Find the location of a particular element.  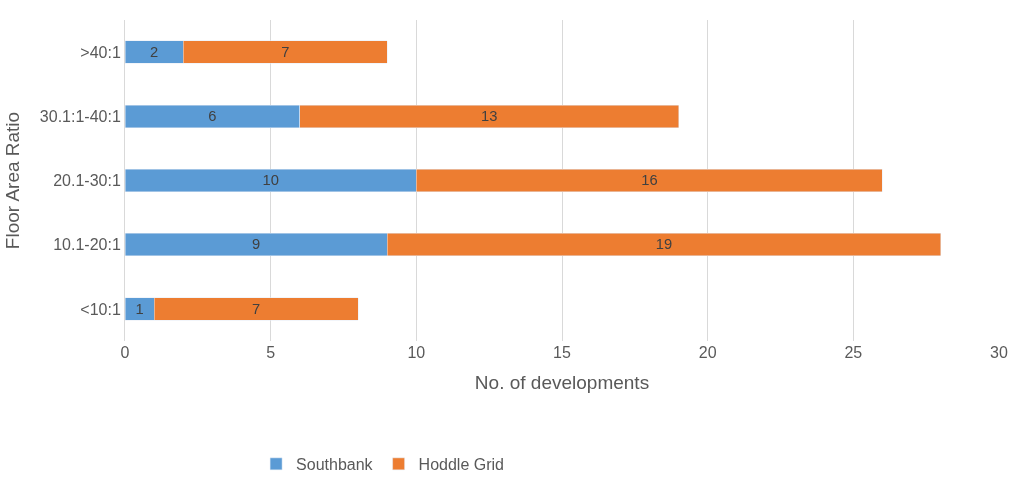

x-tick-label: 25 is located at coordinates (853, 352).